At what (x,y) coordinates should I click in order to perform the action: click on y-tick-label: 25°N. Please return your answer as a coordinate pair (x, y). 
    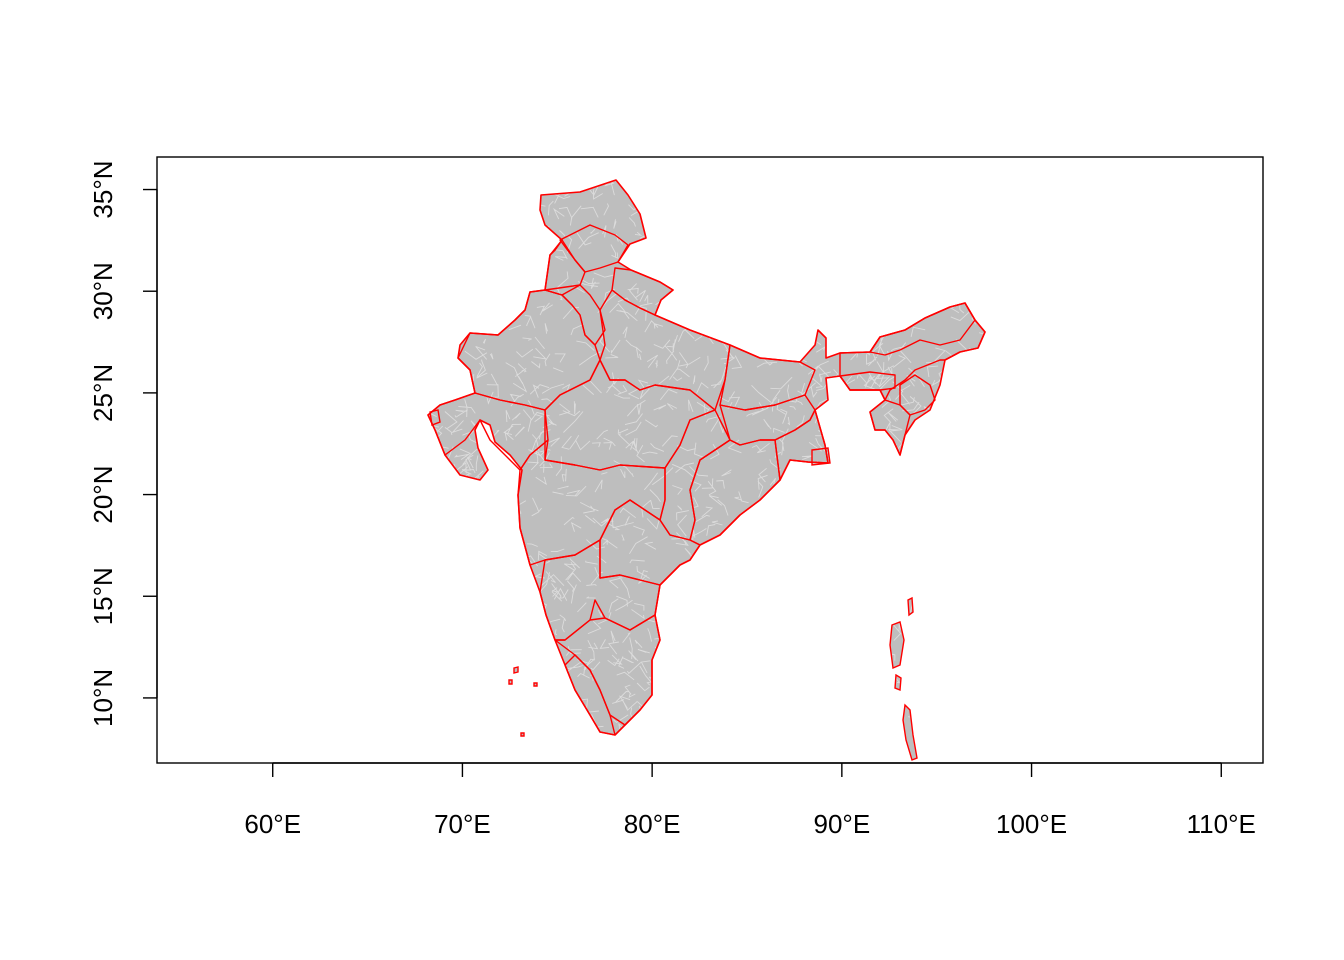
    Looking at the image, I should click on (103, 393).